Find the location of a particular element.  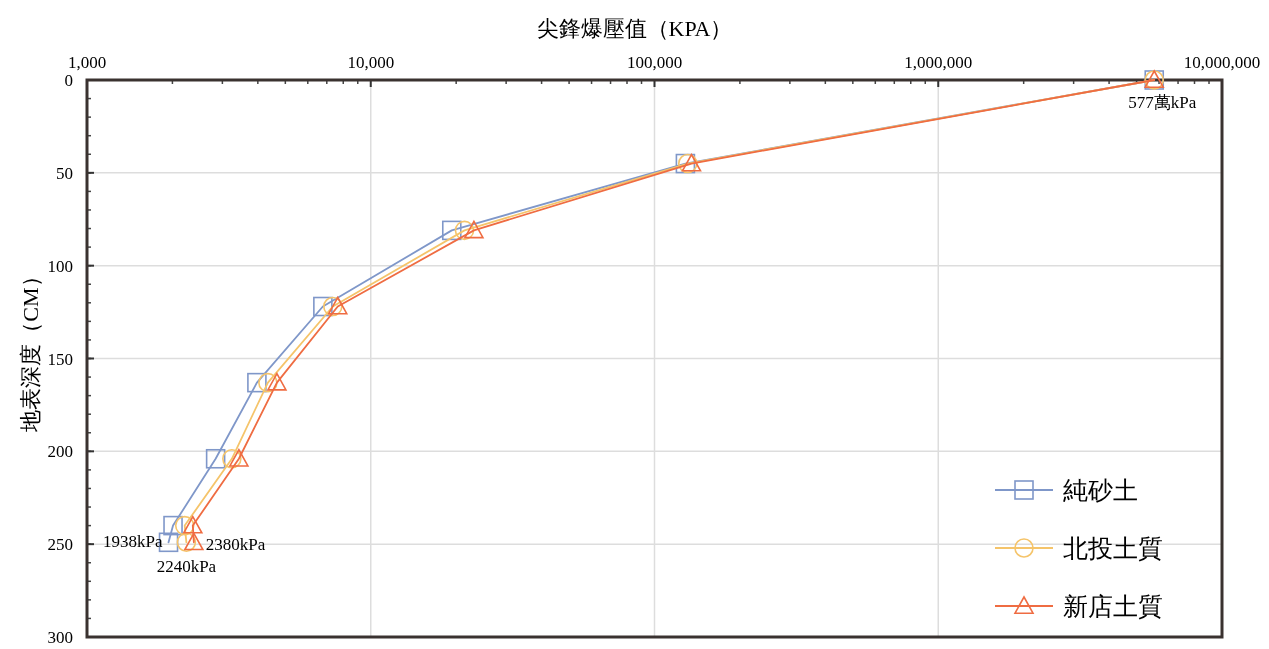

x-tick-label: 1,000,000 is located at coordinates (938, 62).